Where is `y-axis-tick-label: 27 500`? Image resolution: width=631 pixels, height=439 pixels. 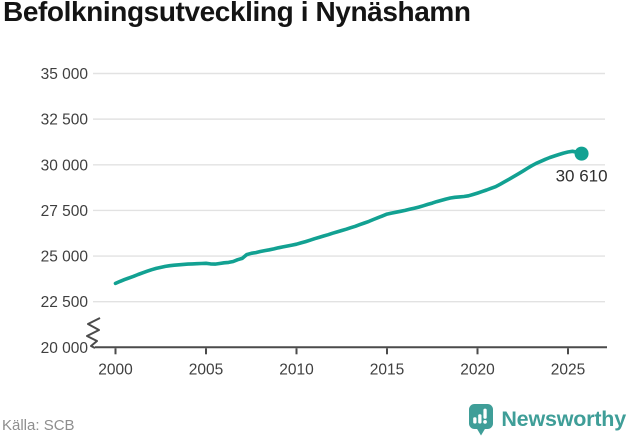 y-axis-tick-label: 27 500 is located at coordinates (65, 211).